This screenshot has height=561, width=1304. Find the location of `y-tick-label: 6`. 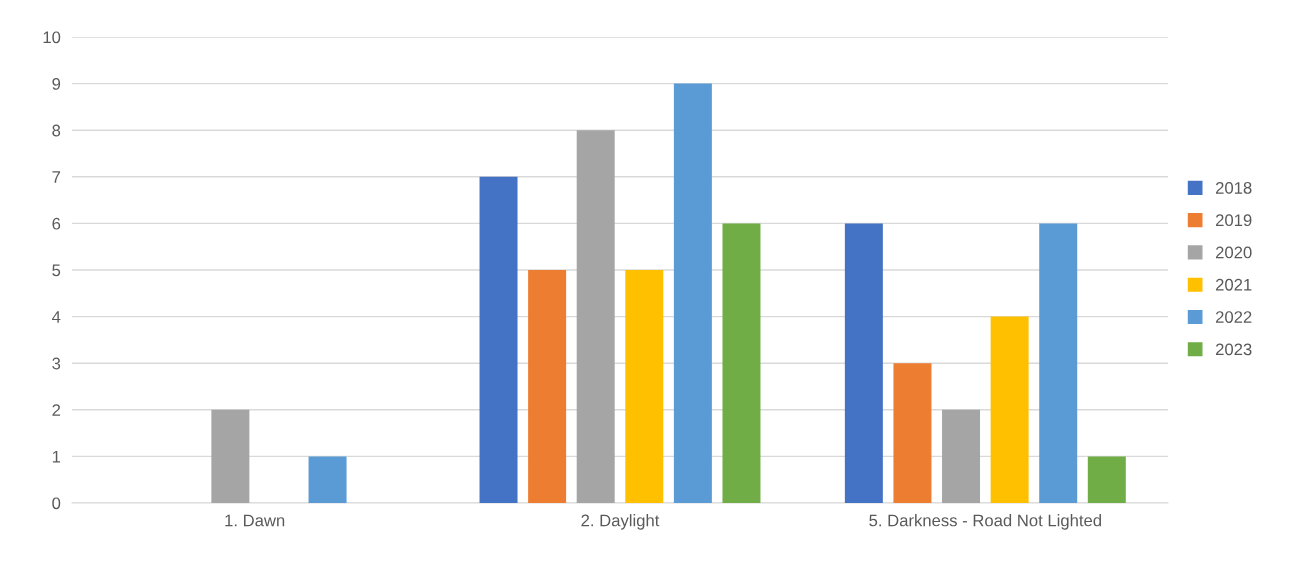

y-tick-label: 6 is located at coordinates (56, 223).